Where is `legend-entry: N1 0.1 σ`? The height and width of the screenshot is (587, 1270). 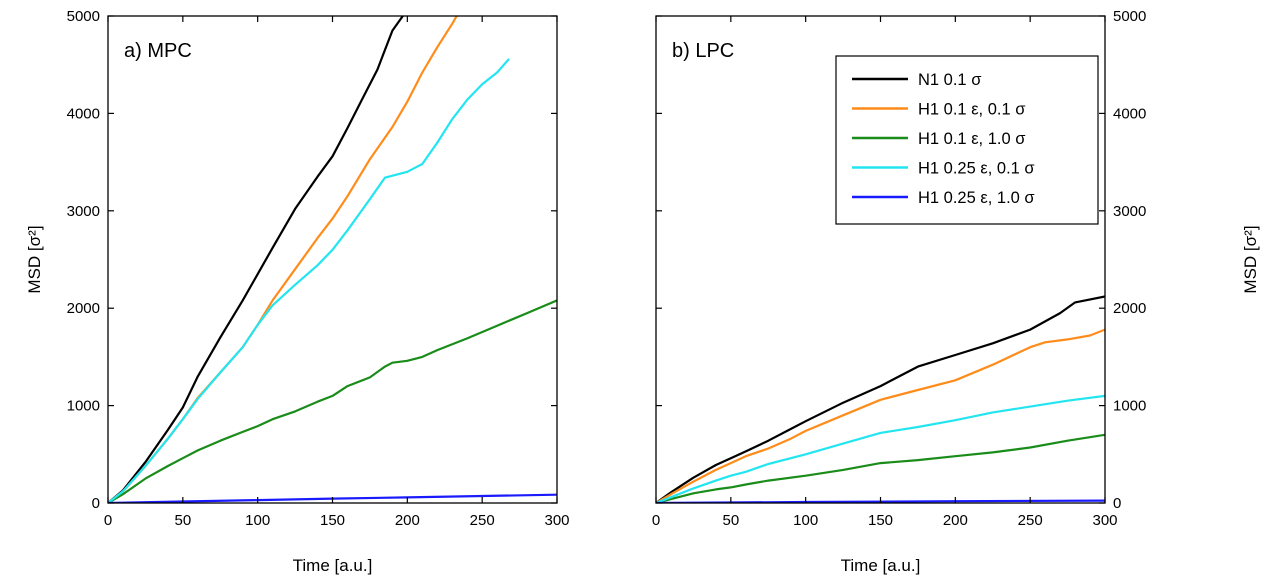 legend-entry: N1 0.1 σ is located at coordinates (949, 80).